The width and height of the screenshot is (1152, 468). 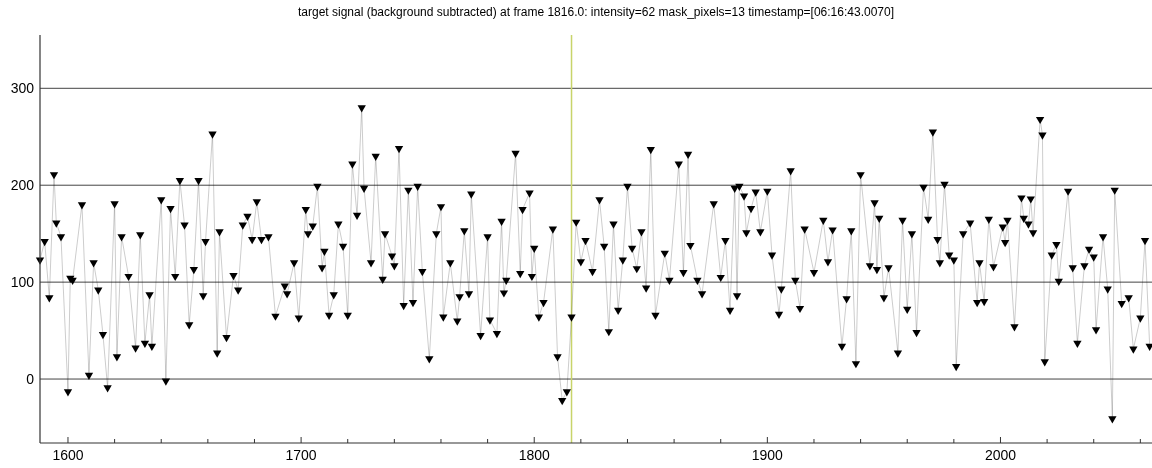 What do you see at coordinates (22, 88) in the screenshot?
I see `y-tick-label: 300` at bounding box center [22, 88].